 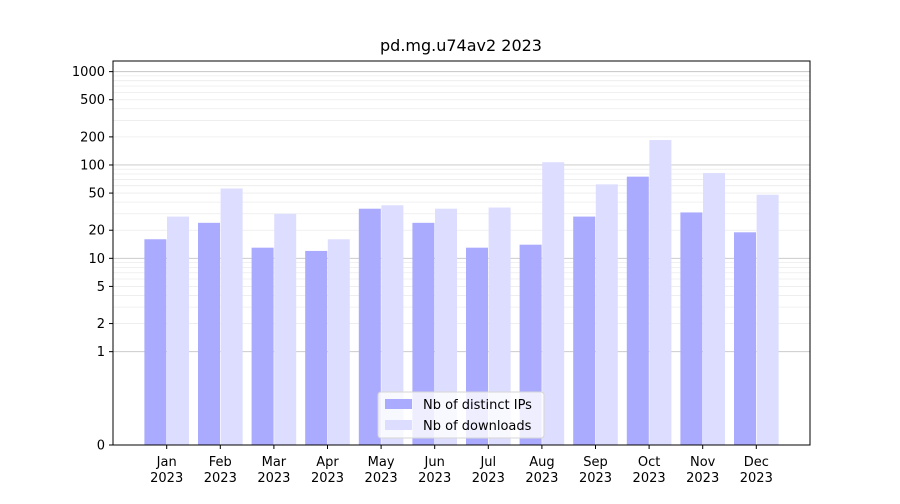 I want to click on legend-box, so click(x=461, y=415).